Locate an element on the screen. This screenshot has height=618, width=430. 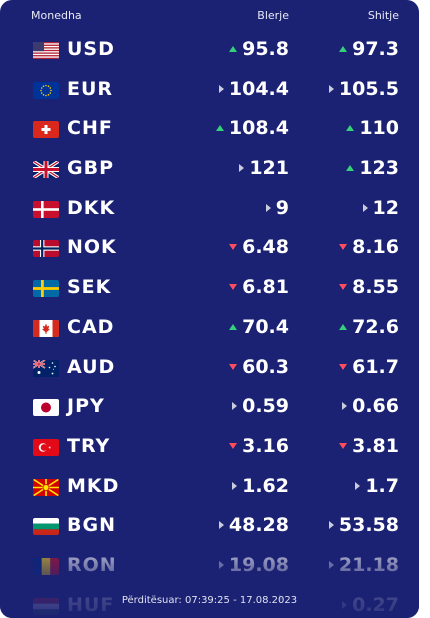
rate-row-try: TRY 3.16 3.81 is located at coordinates (209, 448).